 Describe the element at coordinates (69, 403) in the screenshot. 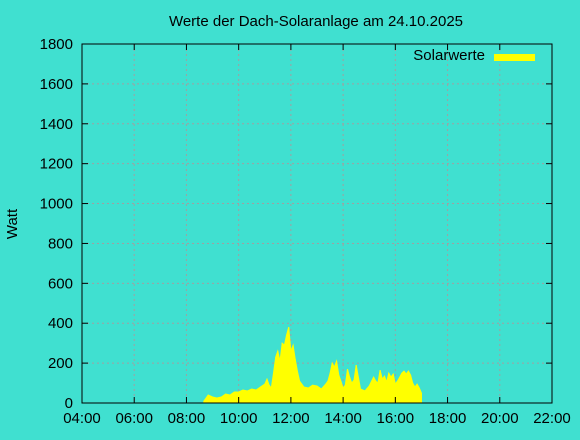

I see `y-tick-label: 0` at that location.